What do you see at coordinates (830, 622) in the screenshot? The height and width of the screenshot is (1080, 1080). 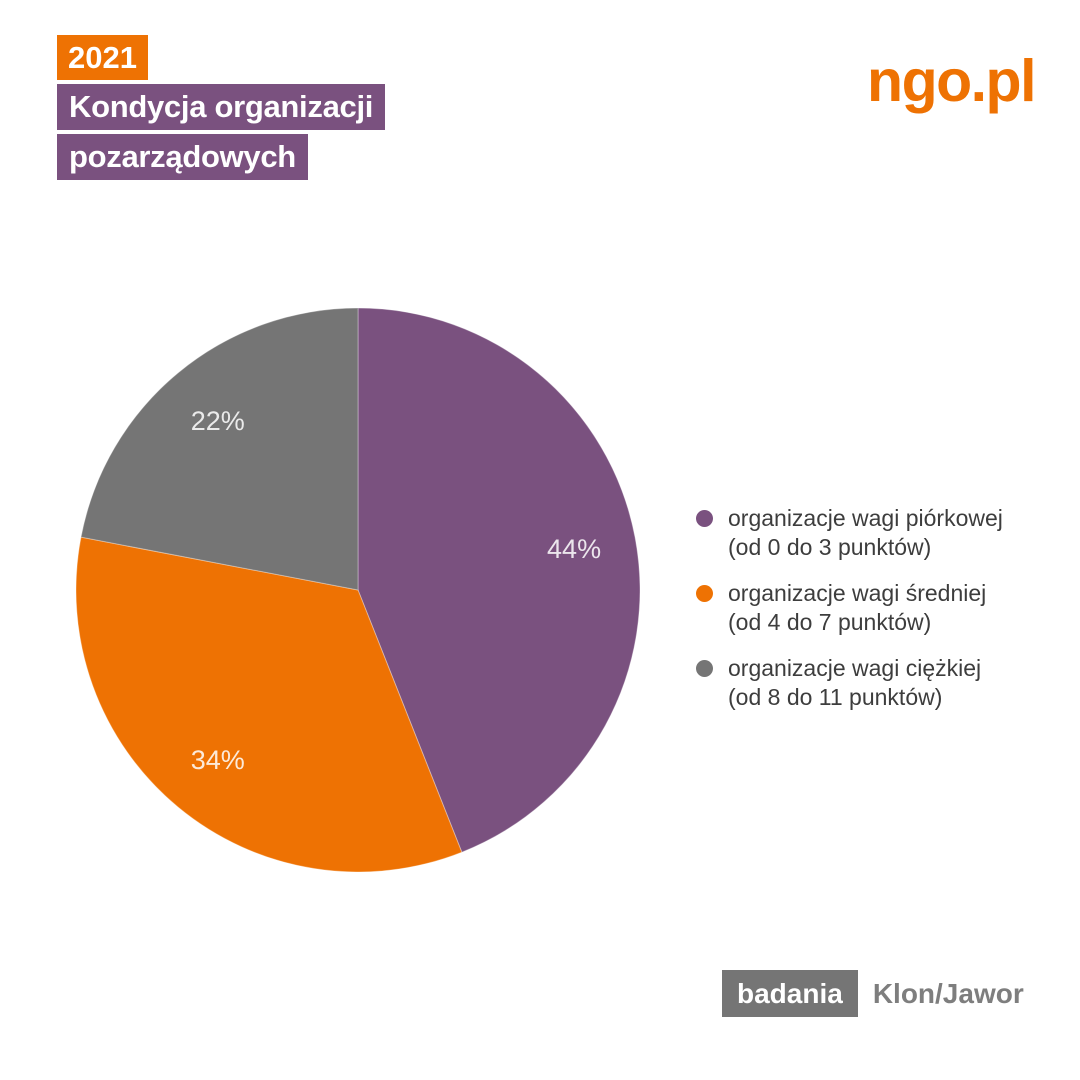 I see `legend-line: (od 4 do 7 punktów)` at bounding box center [830, 622].